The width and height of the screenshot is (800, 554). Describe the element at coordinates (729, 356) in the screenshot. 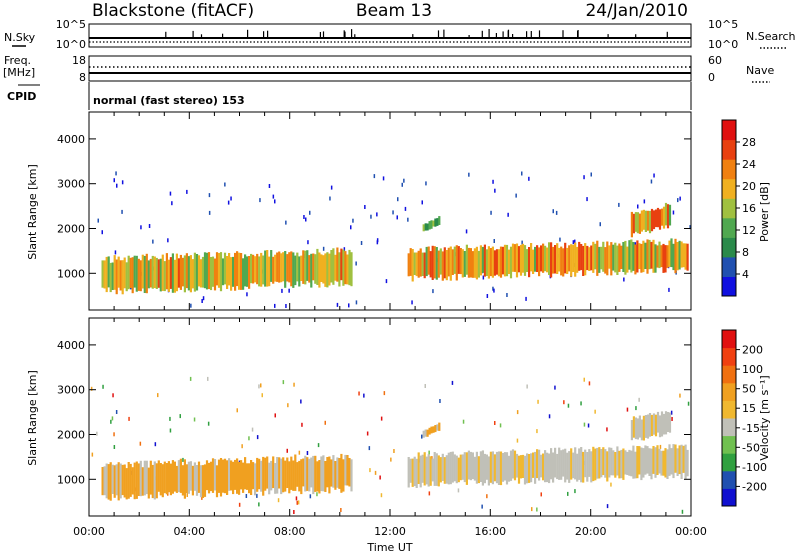

I see `colorbar-swatch` at that location.